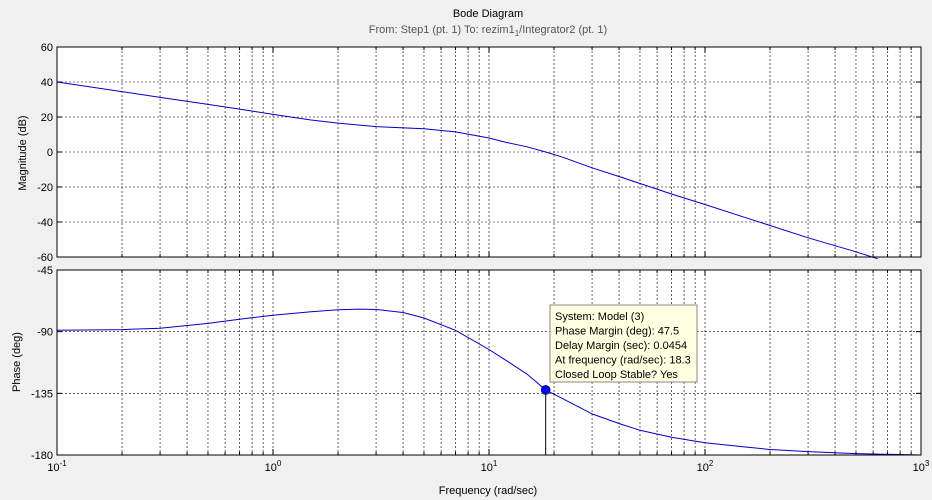 This screenshot has width=932, height=500. What do you see at coordinates (273, 466) in the screenshot?
I see `x-tick-label: 10⁰` at bounding box center [273, 466].